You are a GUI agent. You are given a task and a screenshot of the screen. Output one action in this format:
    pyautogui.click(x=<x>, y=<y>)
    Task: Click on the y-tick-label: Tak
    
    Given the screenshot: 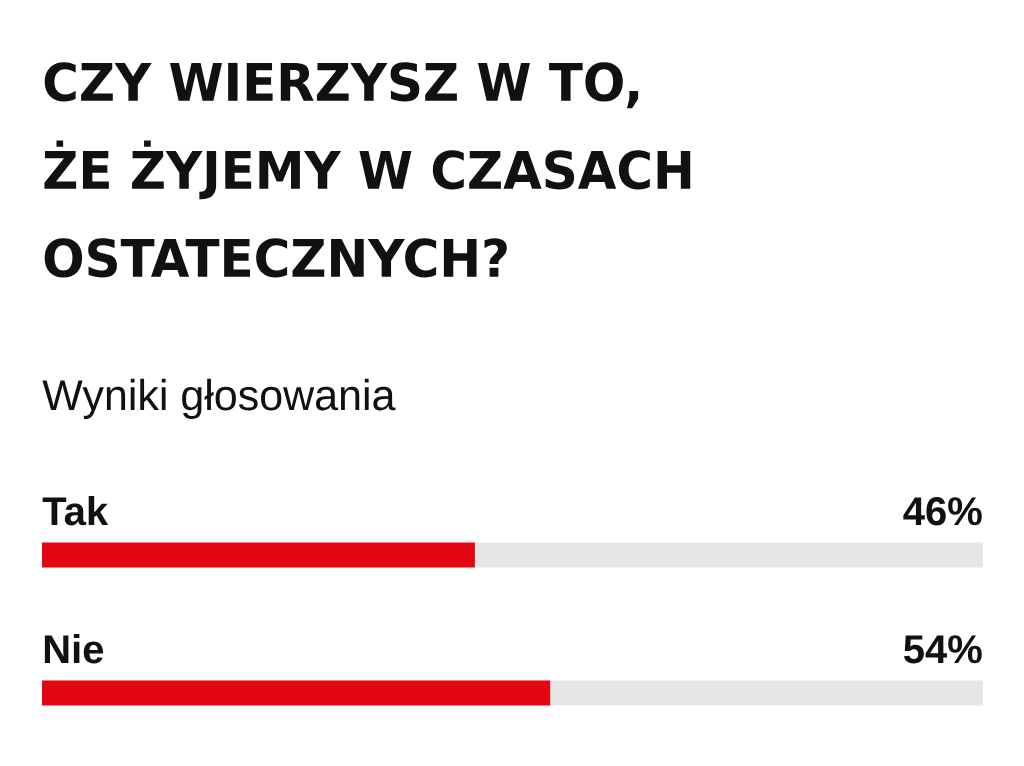 What is the action you would take?
    pyautogui.click(x=75, y=511)
    